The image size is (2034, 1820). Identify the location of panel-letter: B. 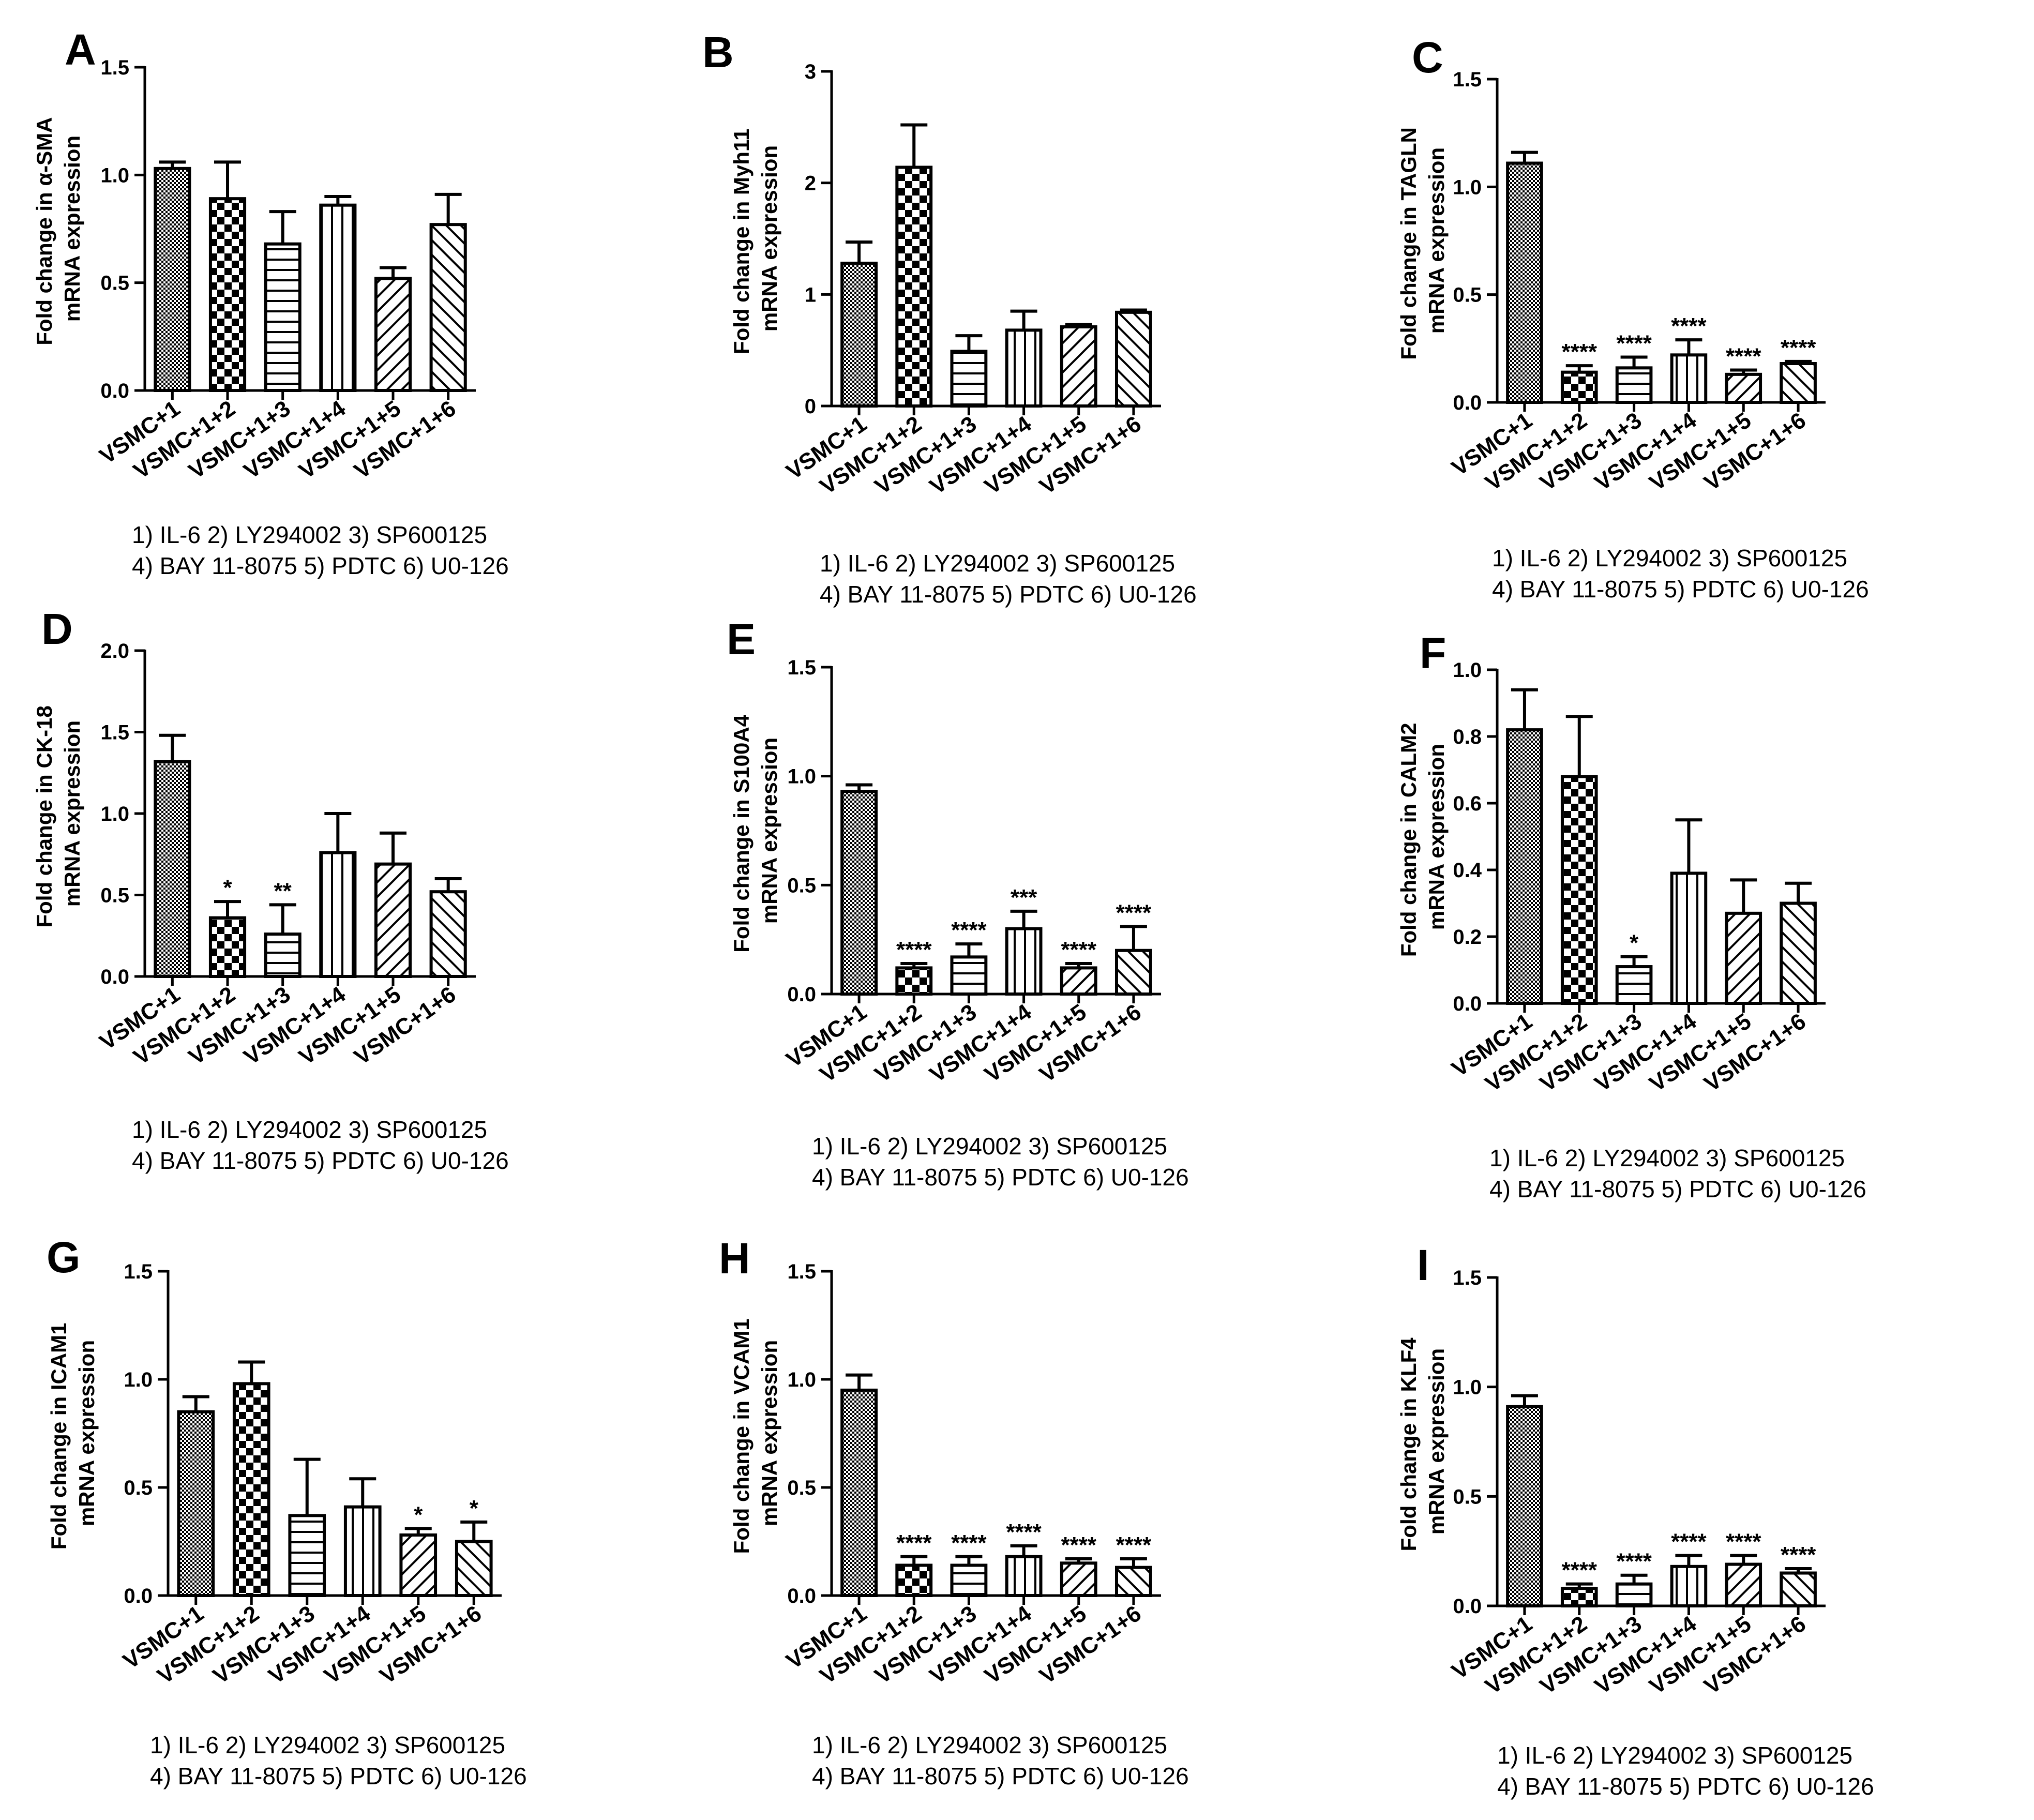
(718, 53).